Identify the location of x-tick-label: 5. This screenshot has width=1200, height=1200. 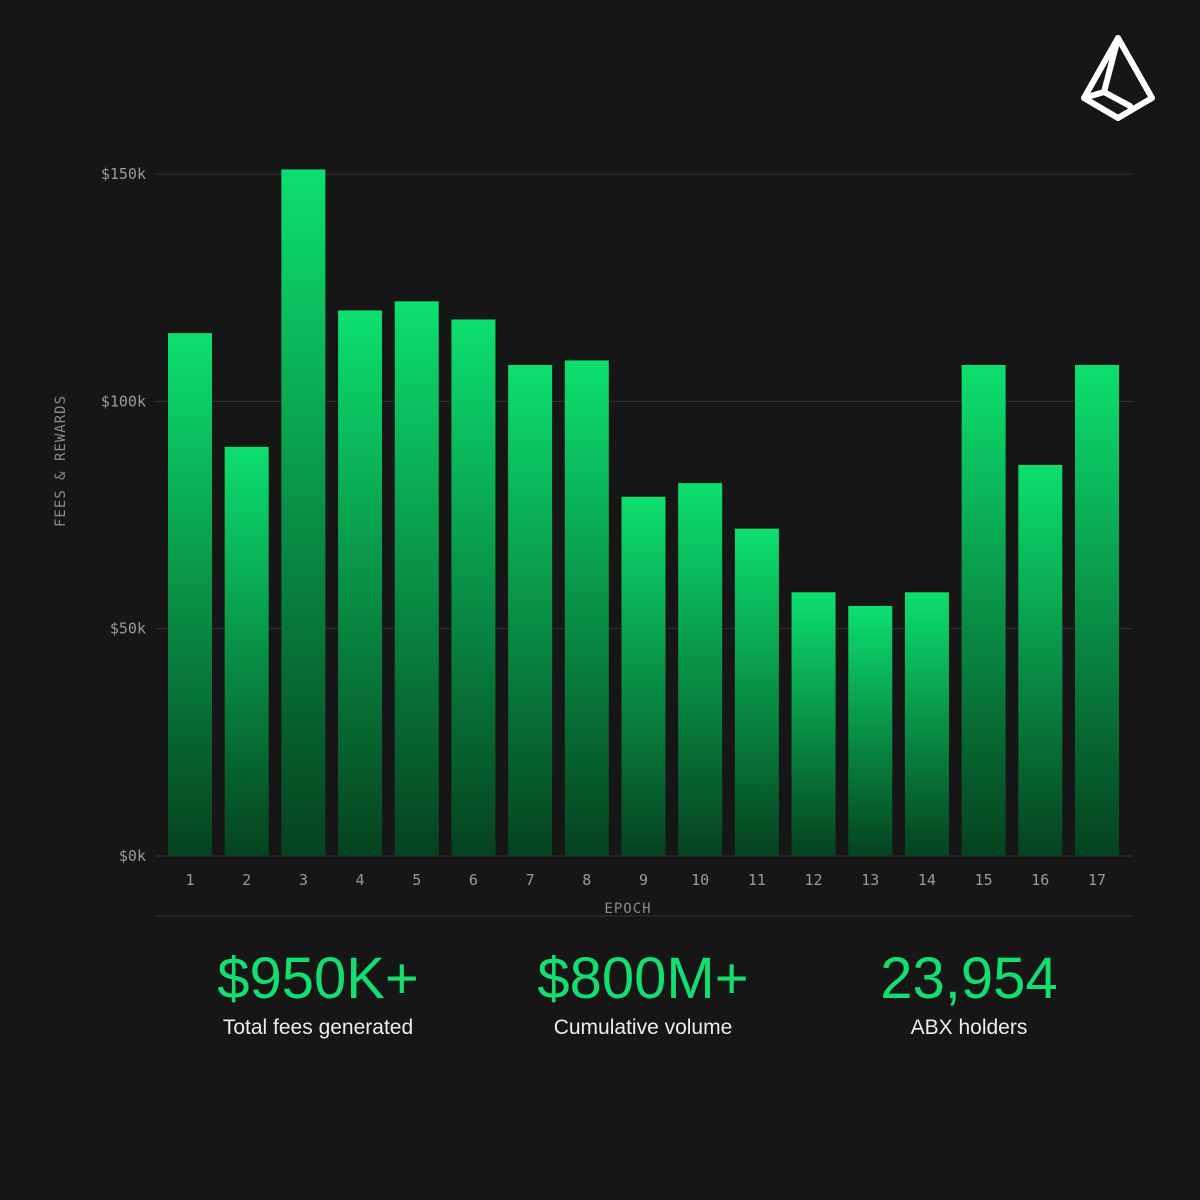
(416, 880).